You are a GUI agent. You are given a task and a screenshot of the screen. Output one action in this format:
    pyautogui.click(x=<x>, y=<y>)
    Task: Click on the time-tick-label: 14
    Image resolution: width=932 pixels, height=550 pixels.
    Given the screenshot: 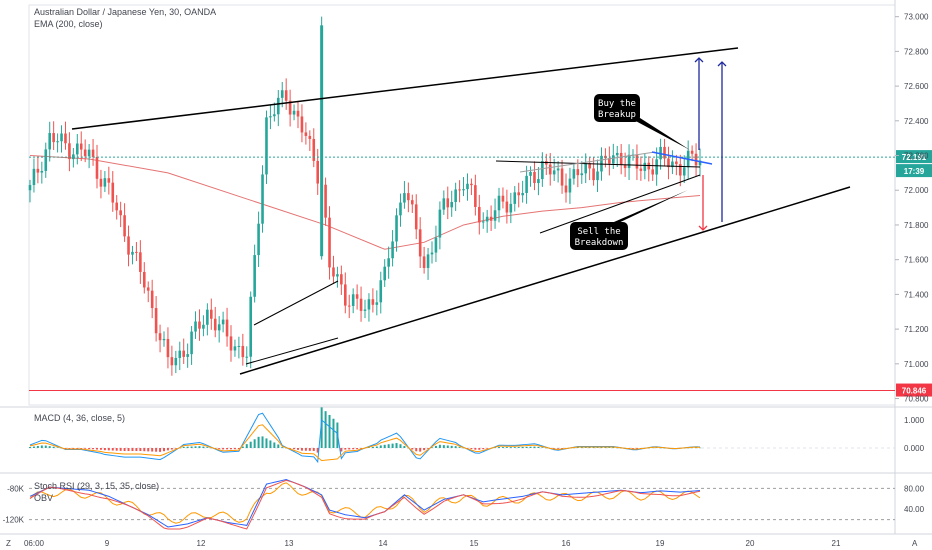 What is the action you would take?
    pyautogui.click(x=383, y=543)
    